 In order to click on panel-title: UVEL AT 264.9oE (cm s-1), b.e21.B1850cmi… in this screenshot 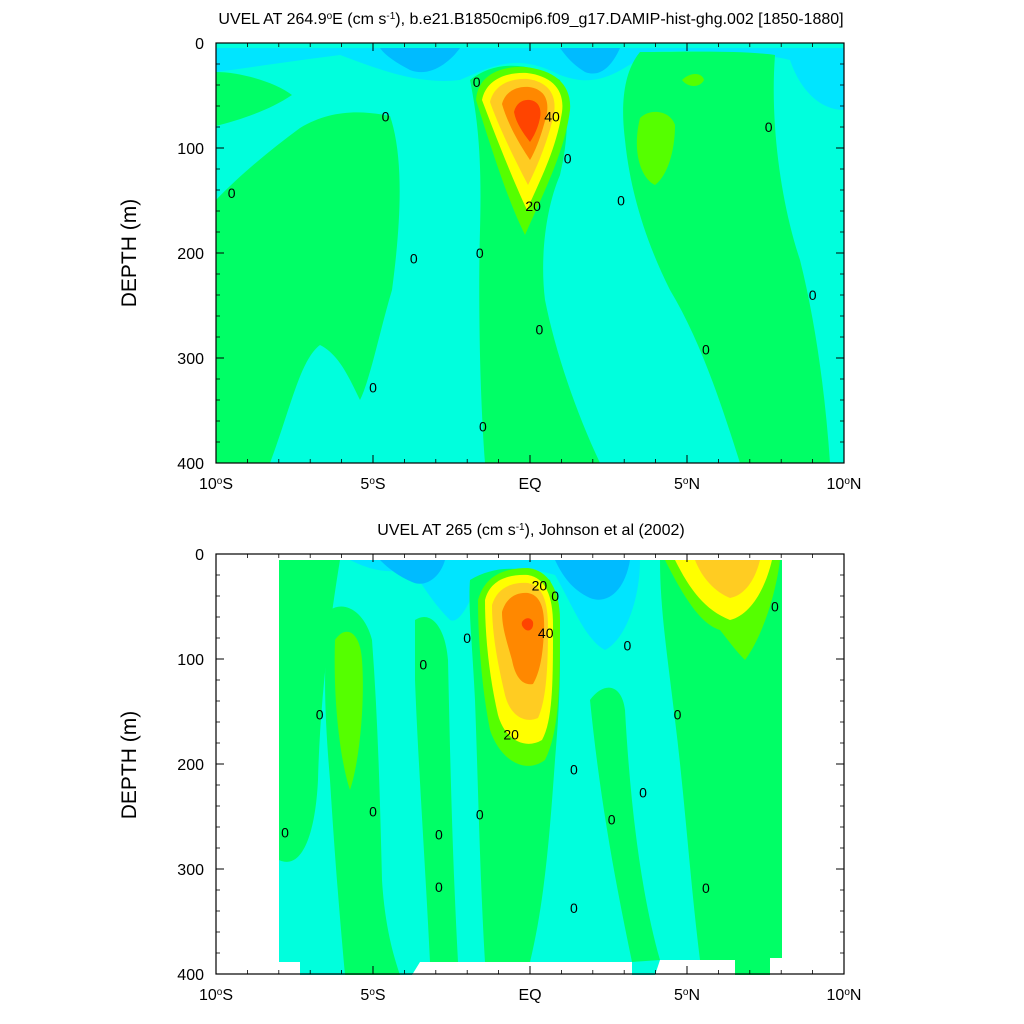, I will do `click(530, 20)`.